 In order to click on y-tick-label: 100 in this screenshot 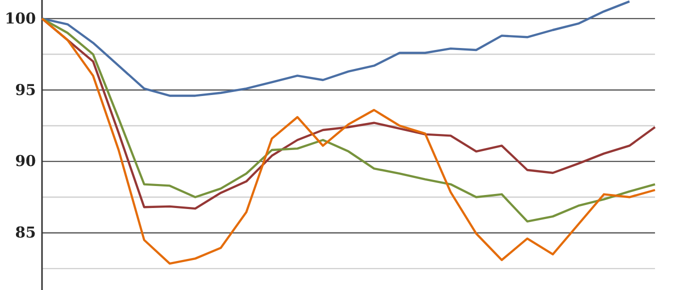, I will do `click(20, 18)`.